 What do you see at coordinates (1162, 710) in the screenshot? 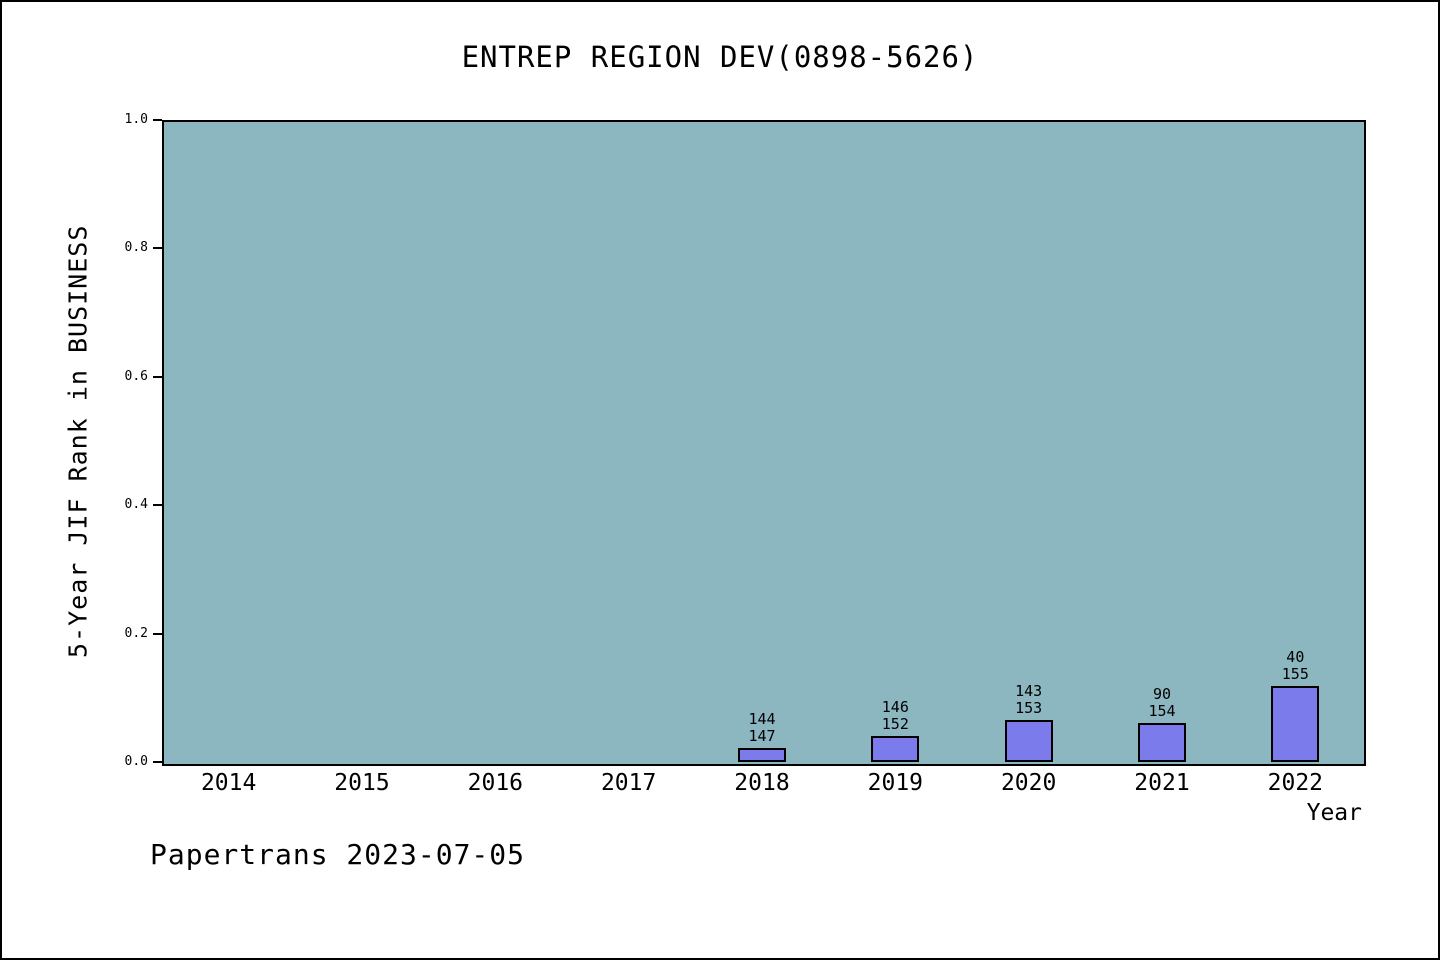
I see `bar-label-total: 154` at bounding box center [1162, 710].